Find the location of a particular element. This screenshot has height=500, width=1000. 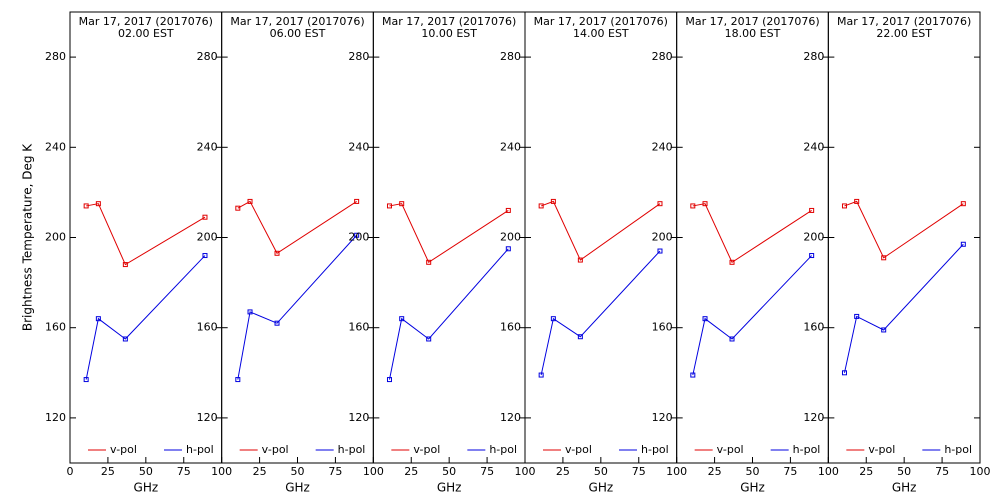

panel-subtitle: 18.00 EST is located at coordinates (753, 33).